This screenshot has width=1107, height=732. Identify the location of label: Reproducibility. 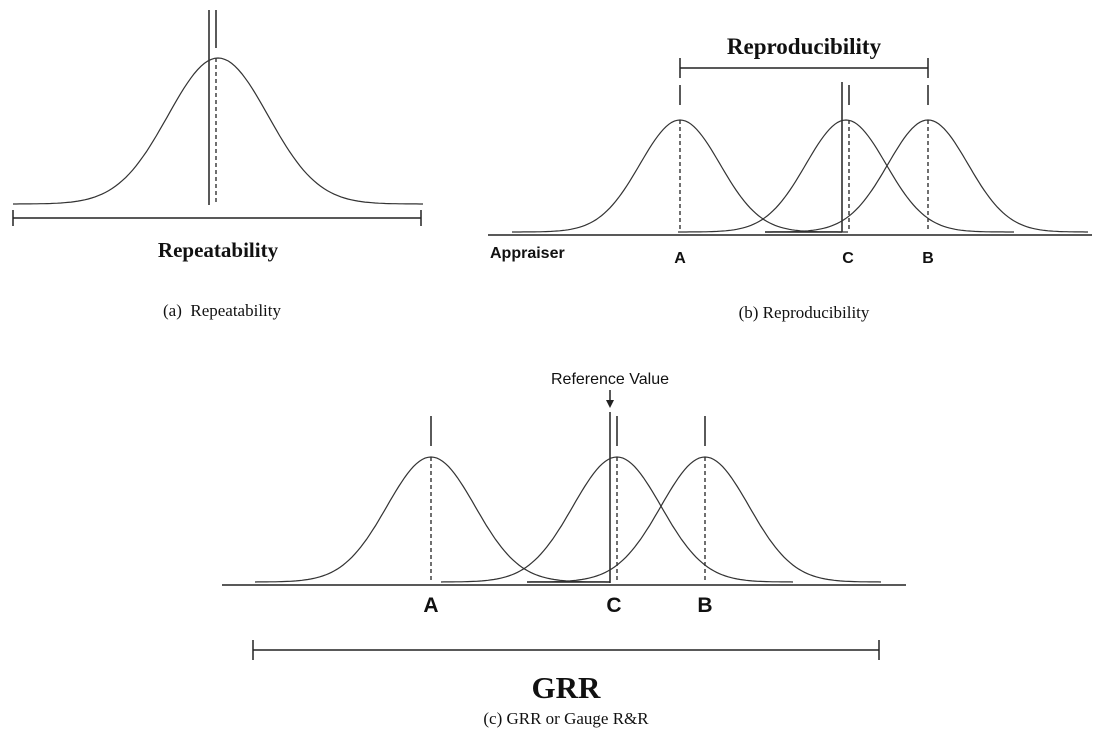
(804, 46).